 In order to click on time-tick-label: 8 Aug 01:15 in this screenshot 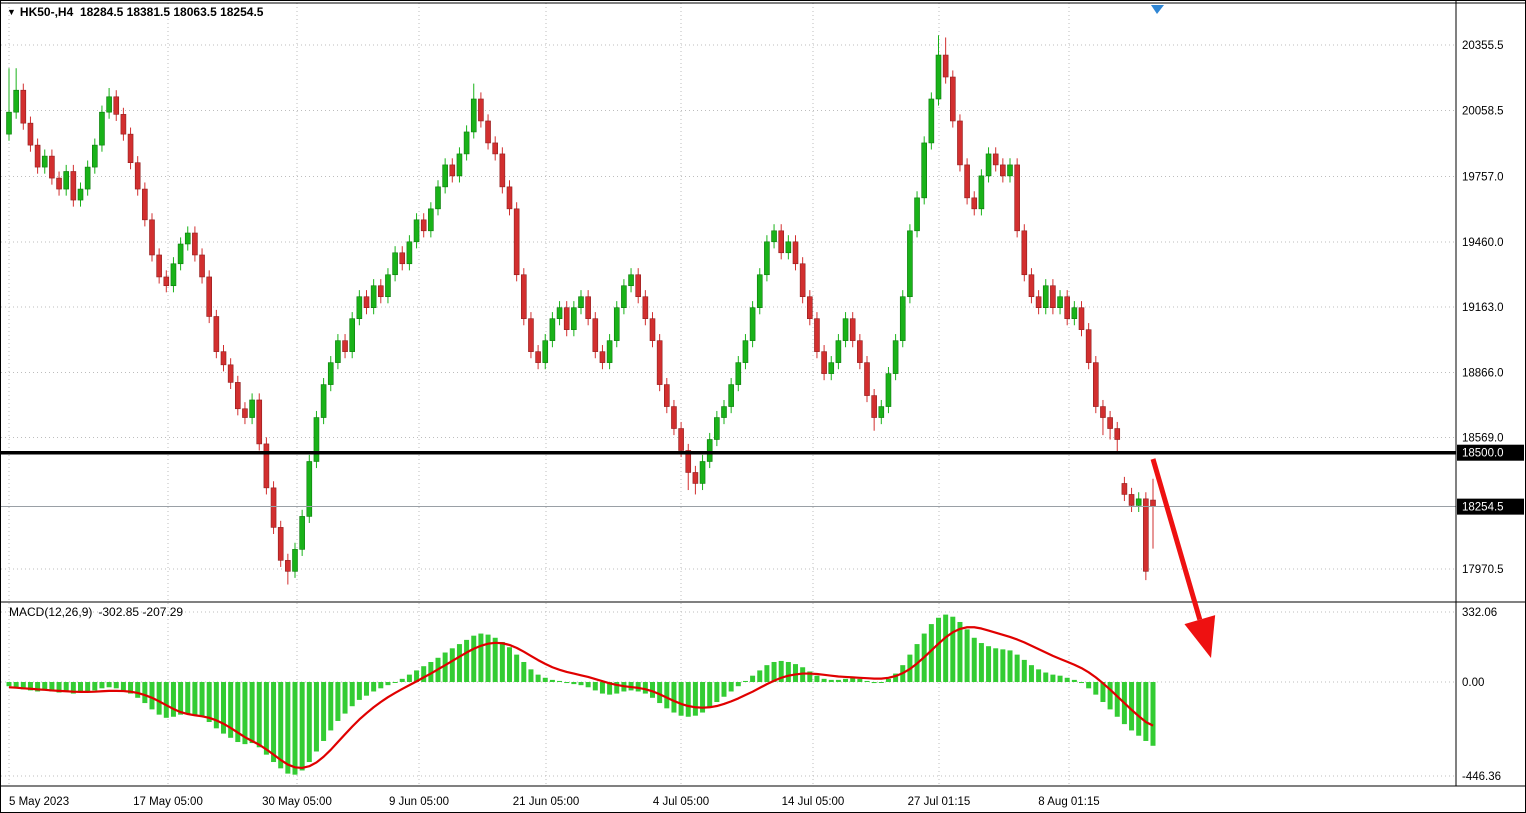, I will do `click(1068, 802)`.